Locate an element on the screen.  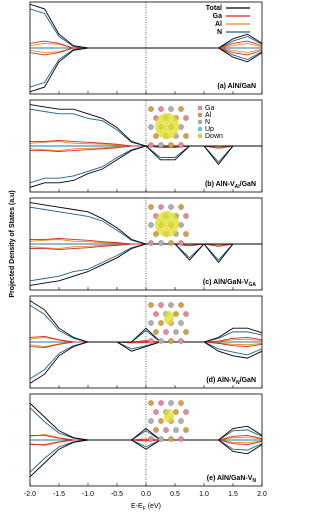
x-tick-label: 1.5 is located at coordinates (233, 494).